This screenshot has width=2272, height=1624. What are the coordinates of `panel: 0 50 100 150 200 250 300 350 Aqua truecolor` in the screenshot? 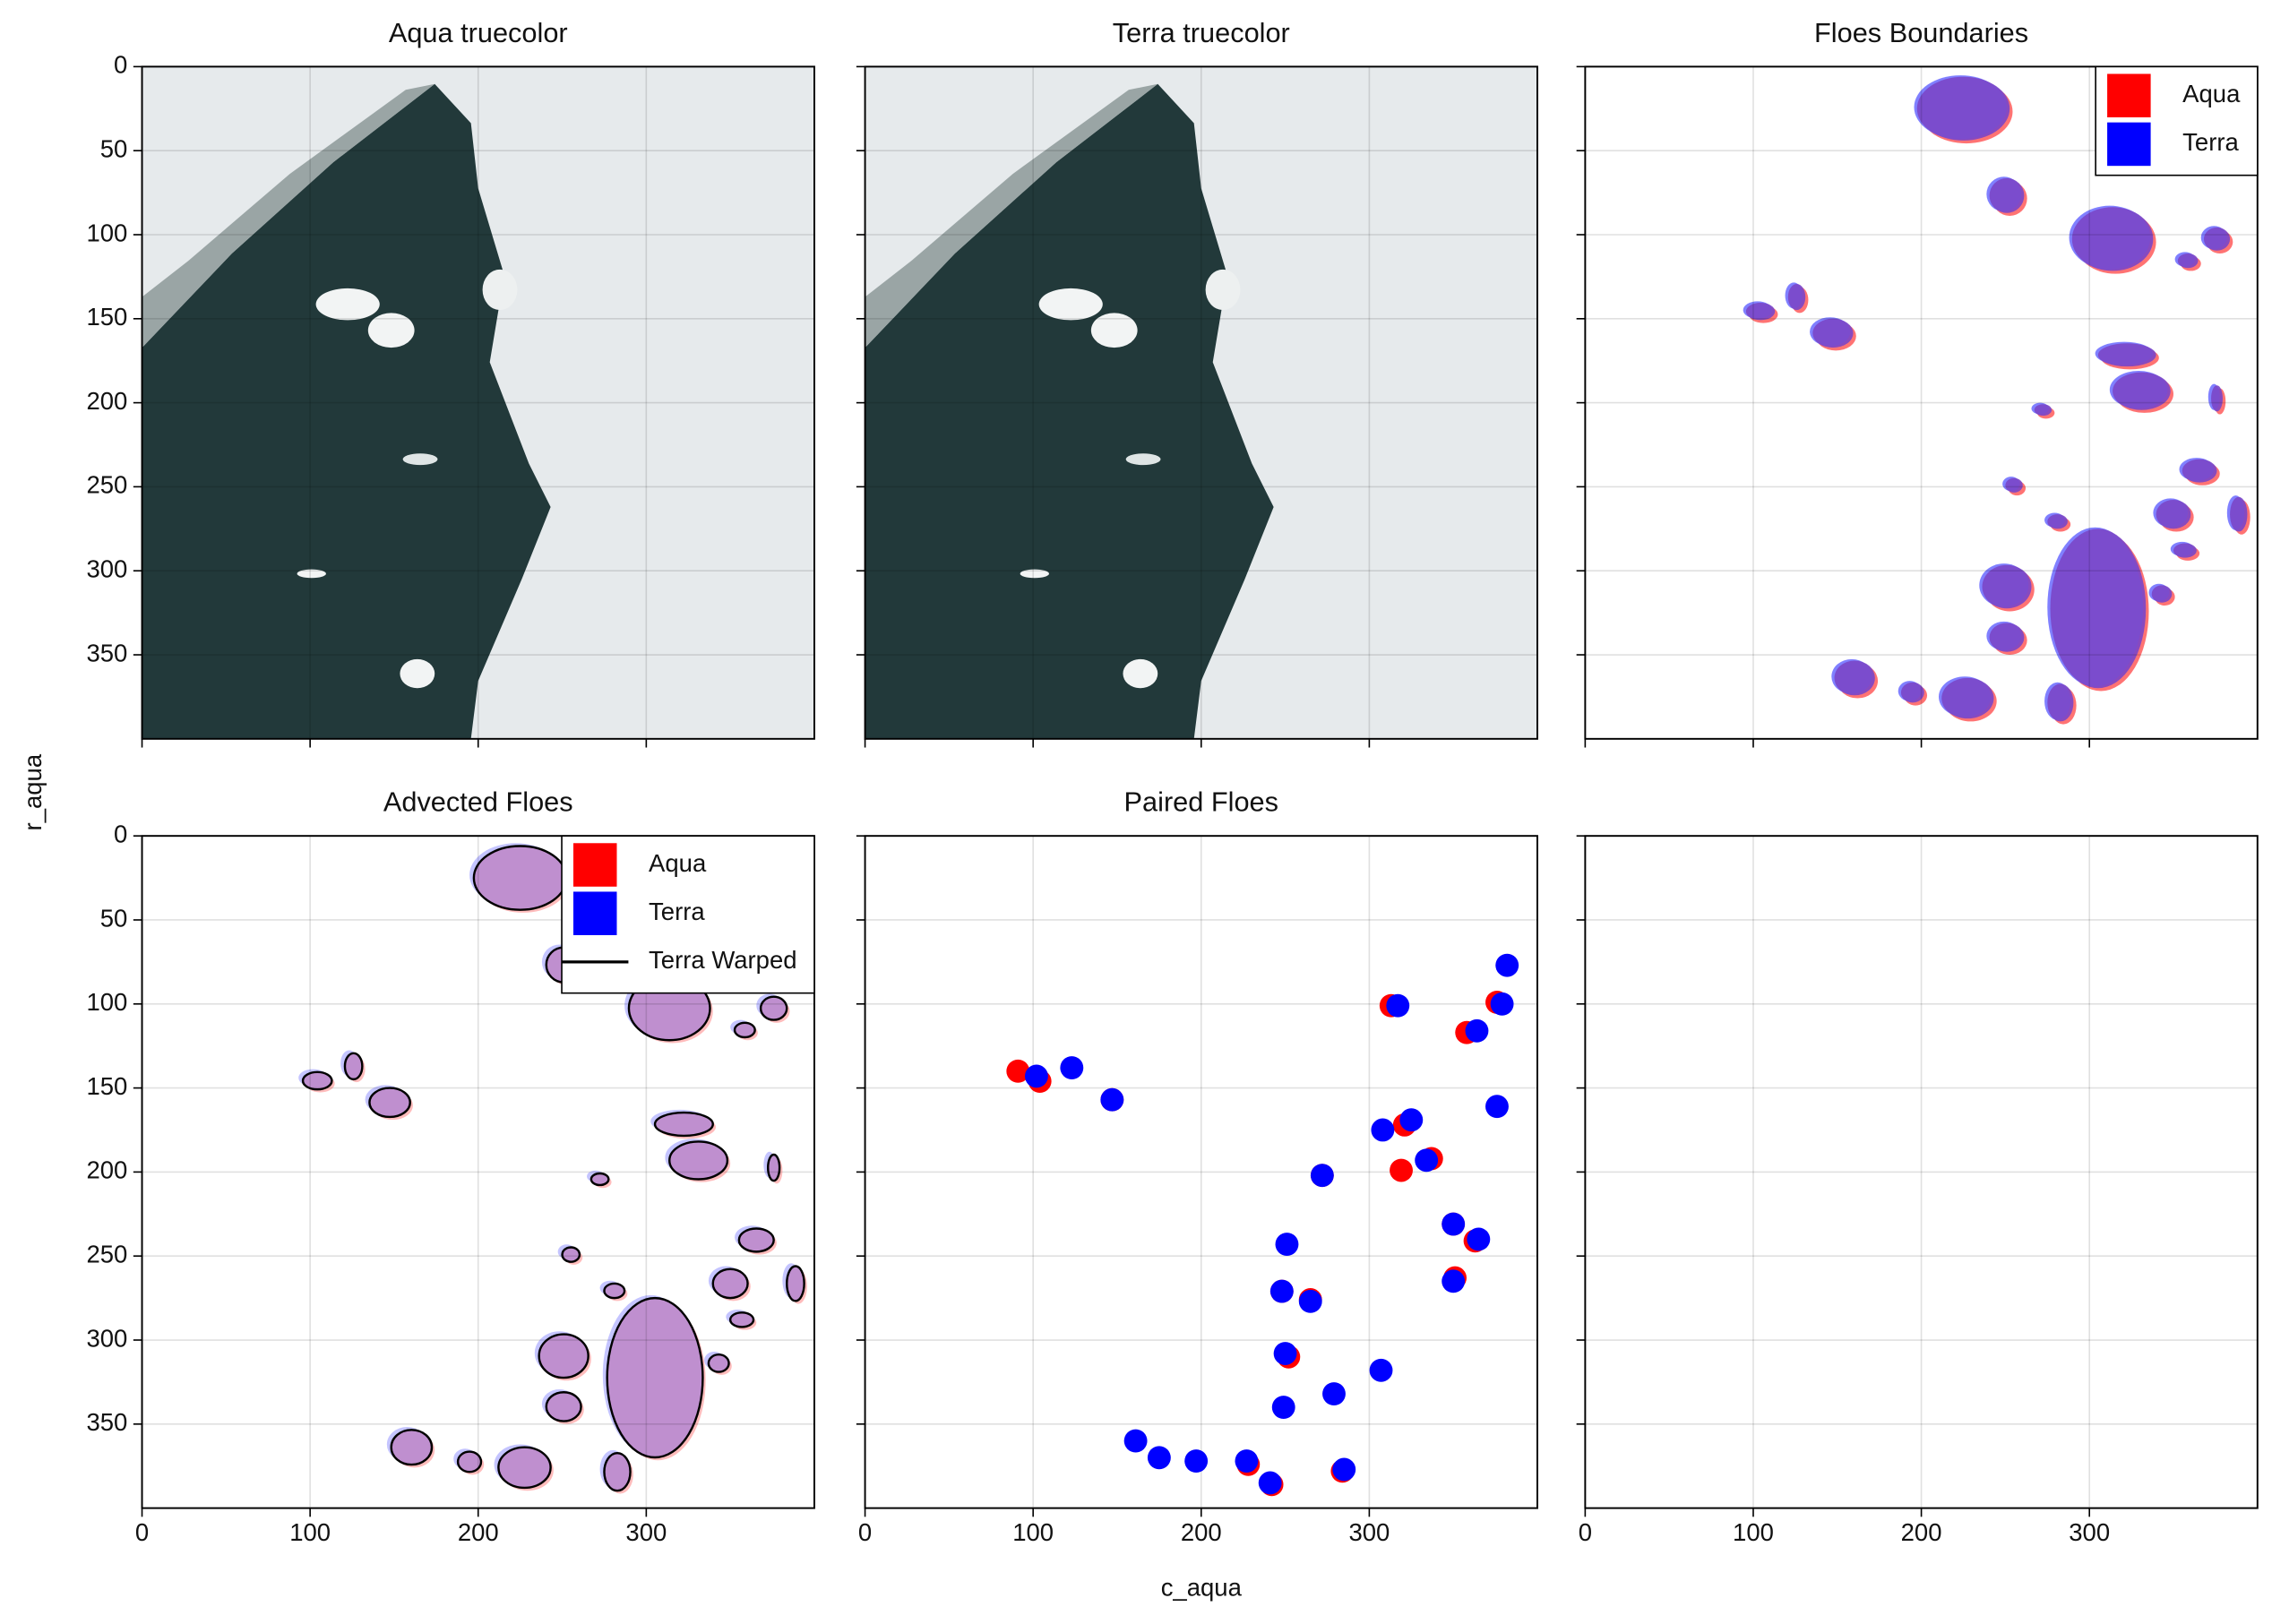 It's located at (450, 382).